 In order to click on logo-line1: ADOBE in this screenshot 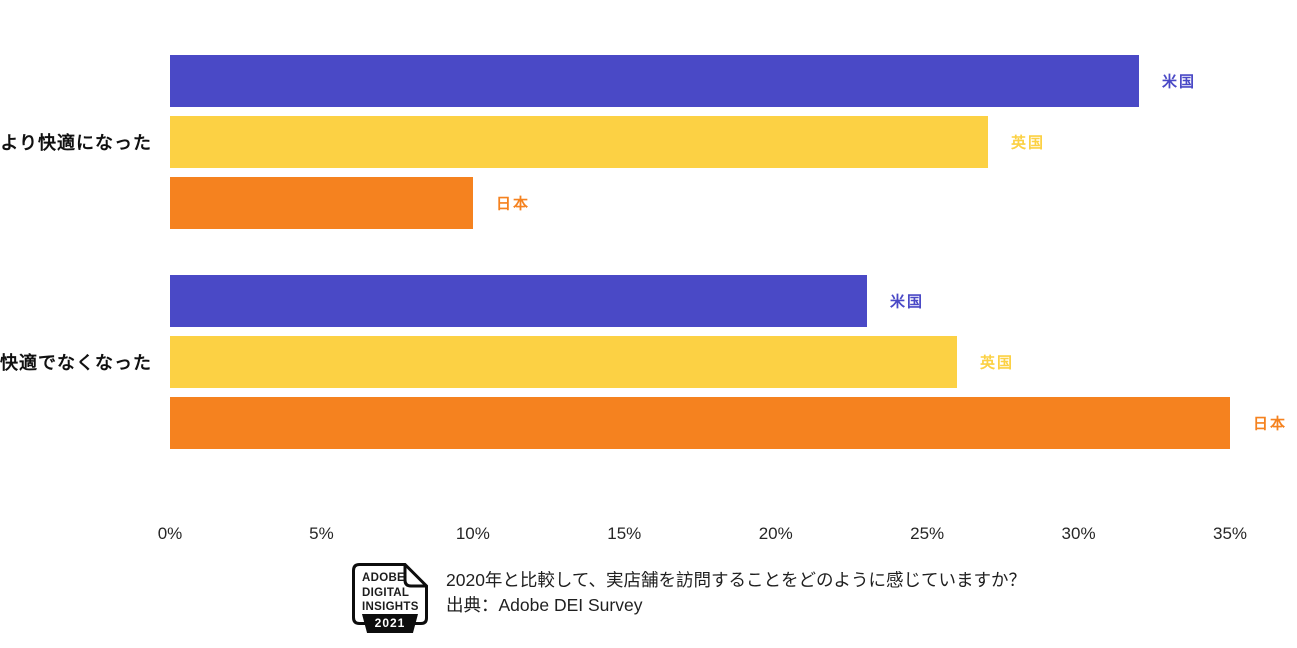, I will do `click(384, 578)`.